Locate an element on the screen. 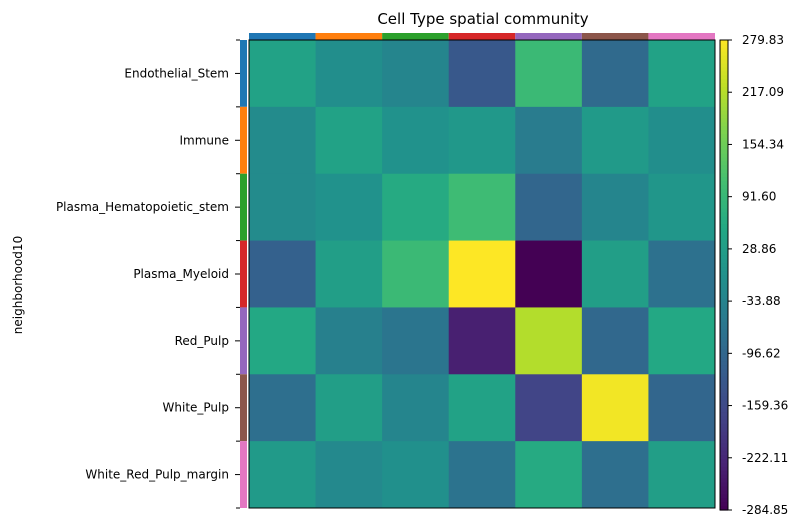 Image resolution: width=804 pixels, height=527 pixels. colorbar-frame is located at coordinates (724, 275).